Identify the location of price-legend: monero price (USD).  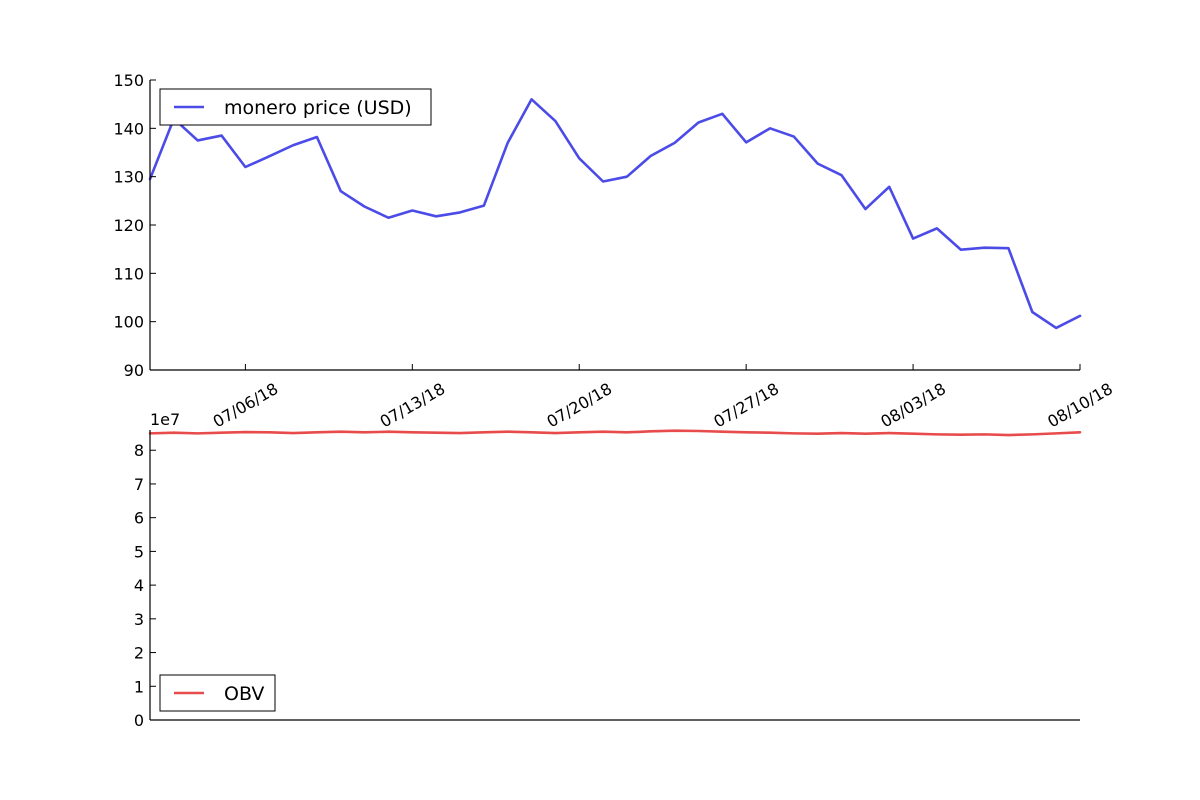
(295, 107).